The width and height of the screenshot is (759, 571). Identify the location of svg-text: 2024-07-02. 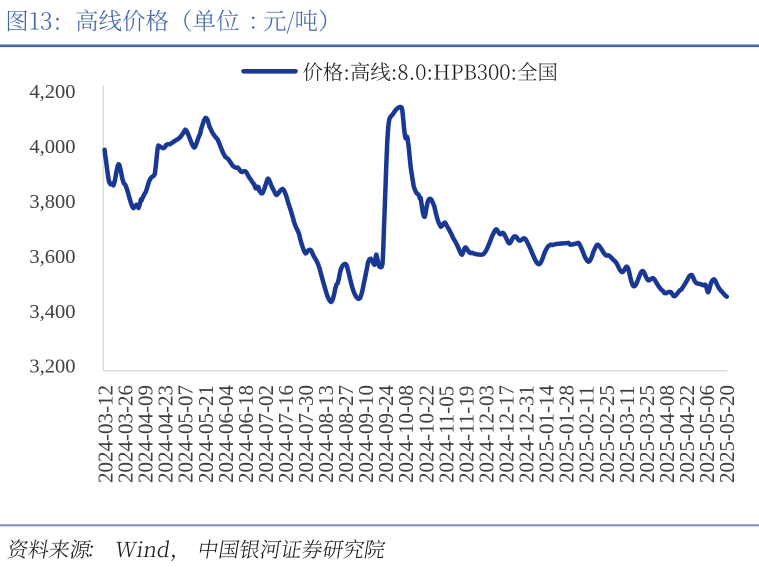
(266, 434).